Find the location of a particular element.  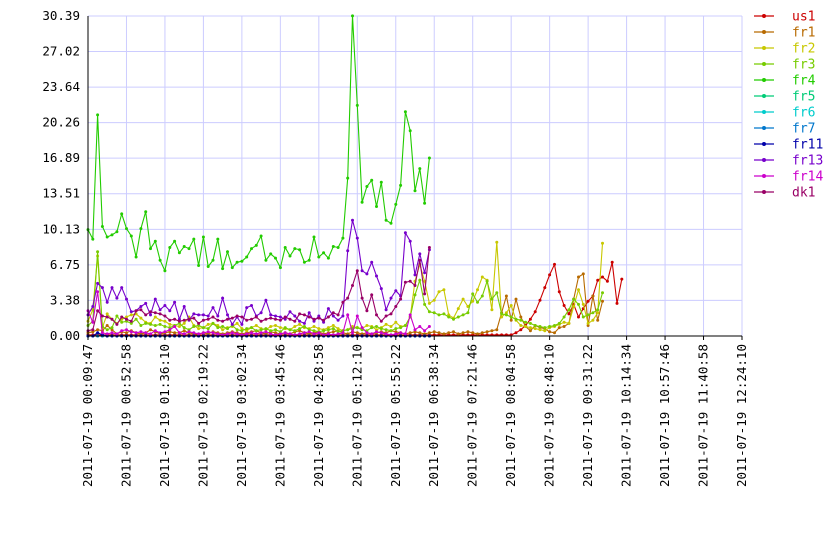

series-fr13 is located at coordinates (258, 272).